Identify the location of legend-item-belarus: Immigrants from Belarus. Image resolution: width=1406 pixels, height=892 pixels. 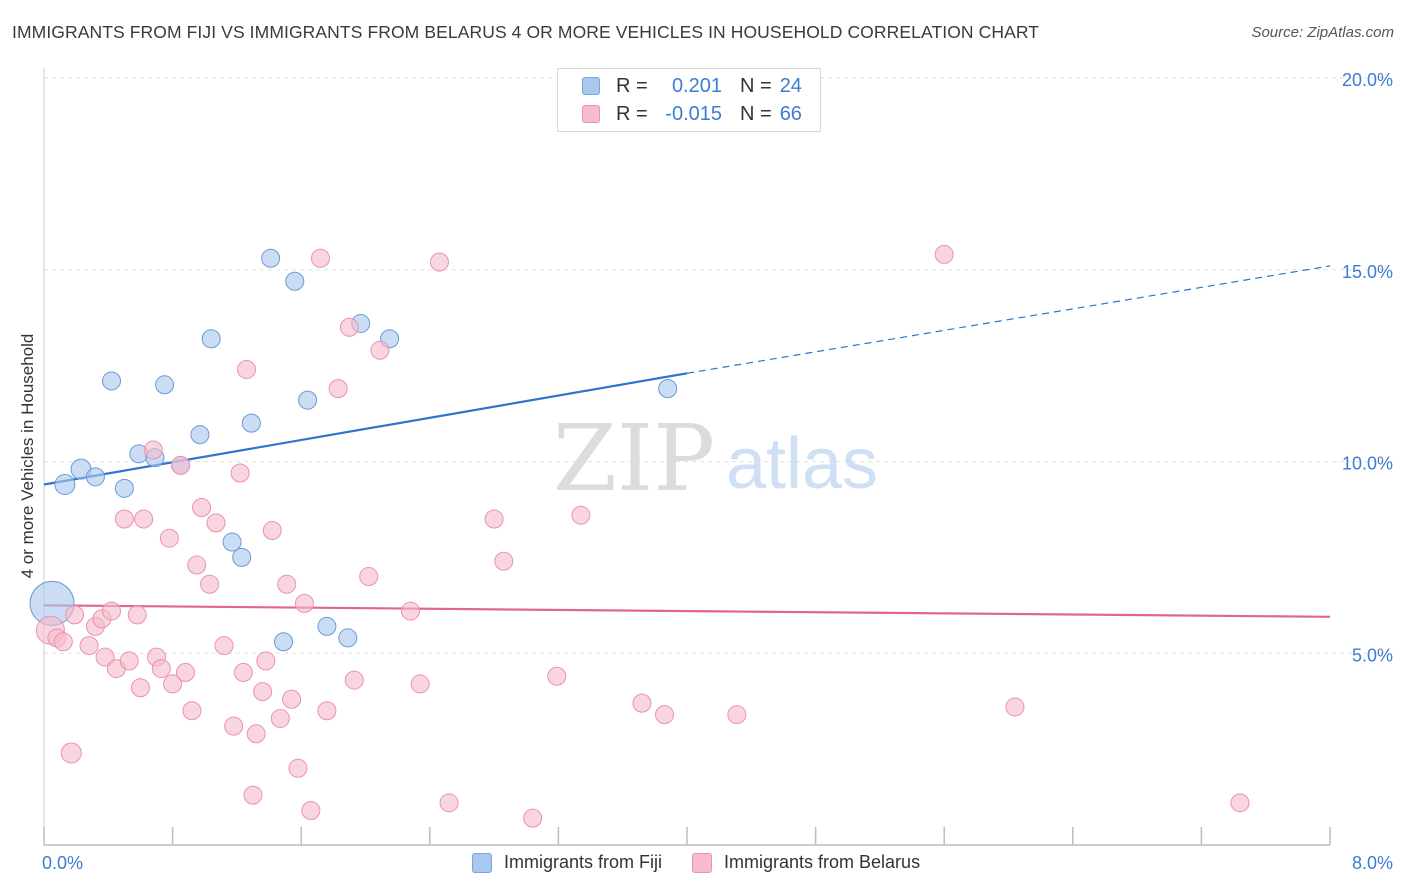
(806, 862).